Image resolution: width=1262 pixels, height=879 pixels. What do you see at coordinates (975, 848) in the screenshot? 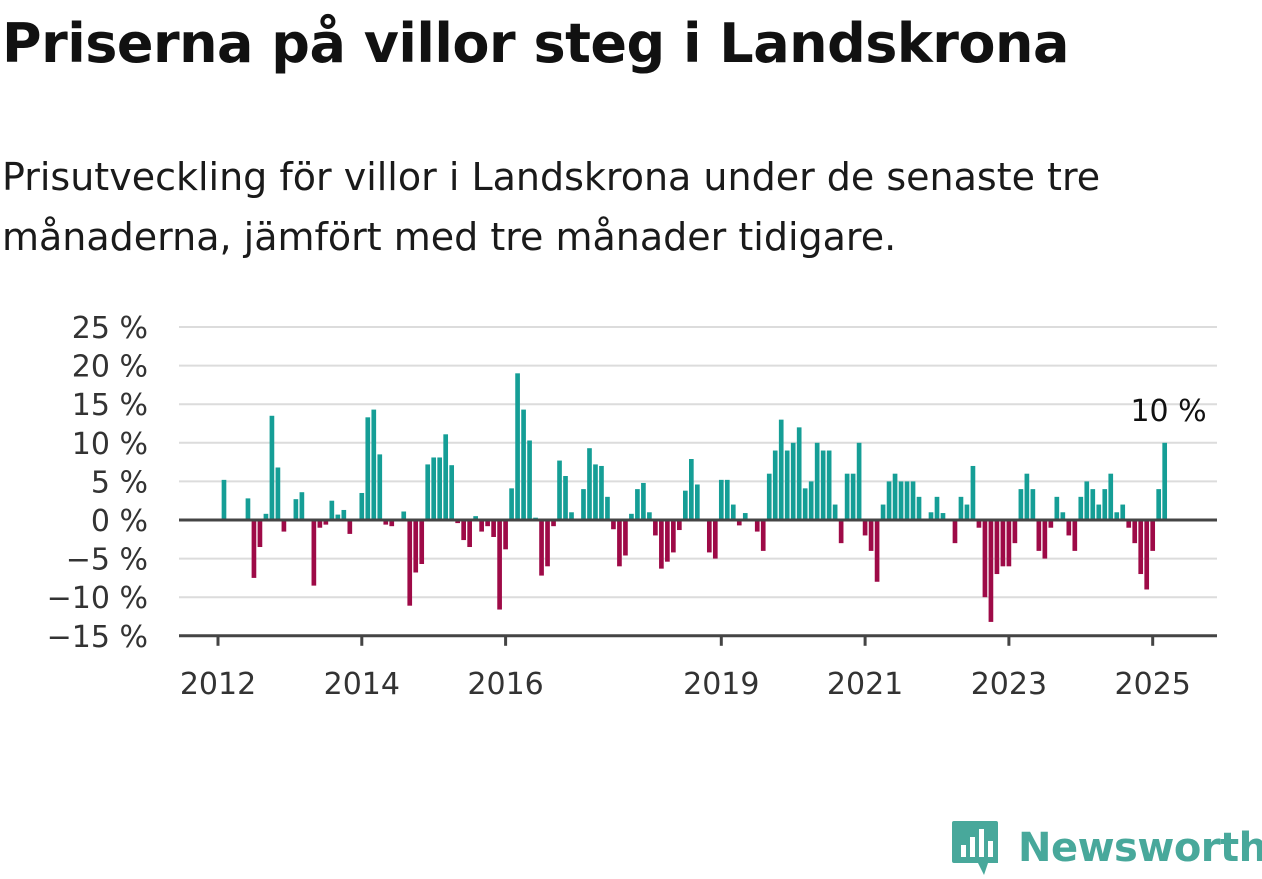
I see `newsworthy-logo-icon` at bounding box center [975, 848].